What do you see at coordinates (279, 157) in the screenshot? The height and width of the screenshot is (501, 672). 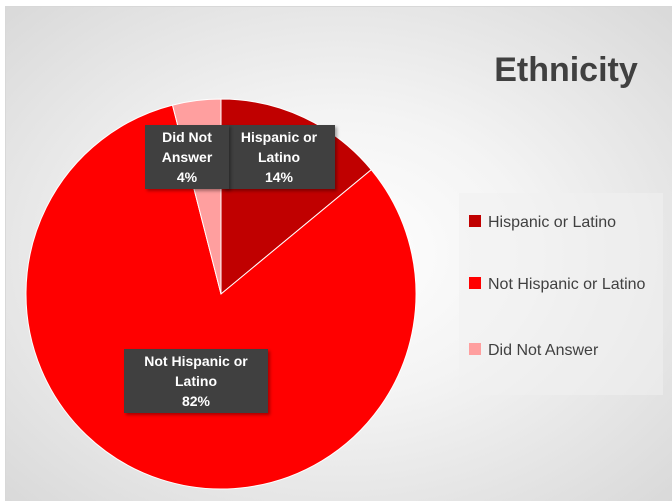 I see `data-label-hispanic-or-latino: Hispanic or Latino 14%` at bounding box center [279, 157].